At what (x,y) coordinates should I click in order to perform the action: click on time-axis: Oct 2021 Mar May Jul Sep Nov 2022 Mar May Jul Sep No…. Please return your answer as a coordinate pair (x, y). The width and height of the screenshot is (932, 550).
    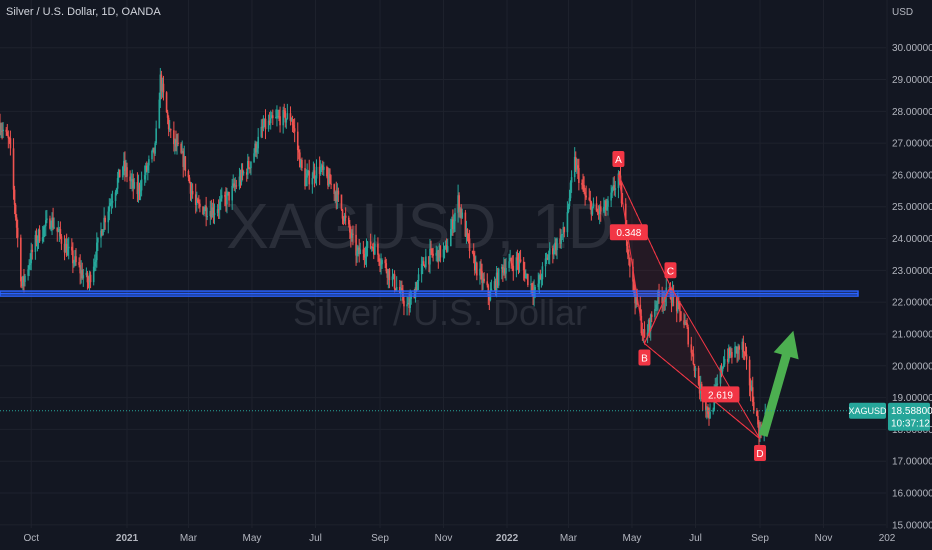
    Looking at the image, I should click on (459, 538).